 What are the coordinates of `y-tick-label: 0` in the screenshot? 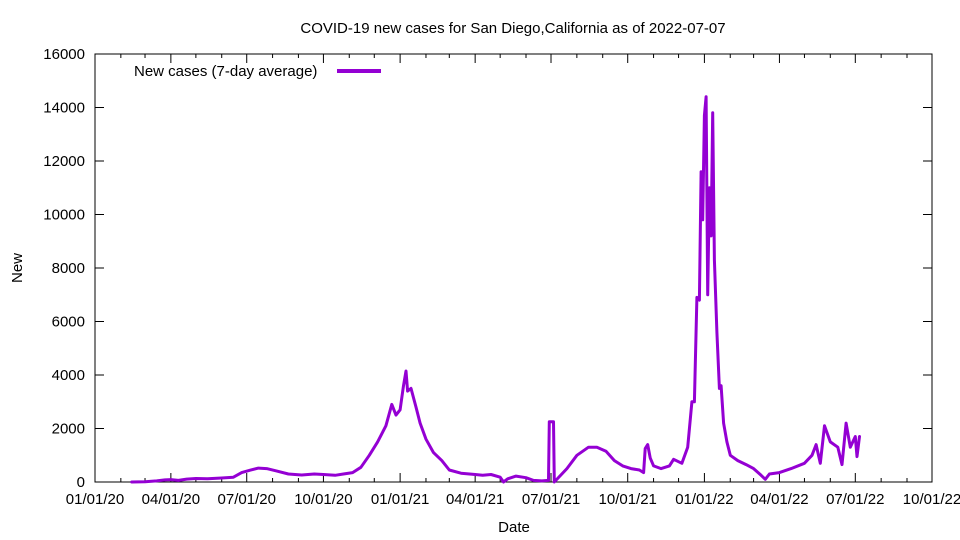 It's located at (81, 482).